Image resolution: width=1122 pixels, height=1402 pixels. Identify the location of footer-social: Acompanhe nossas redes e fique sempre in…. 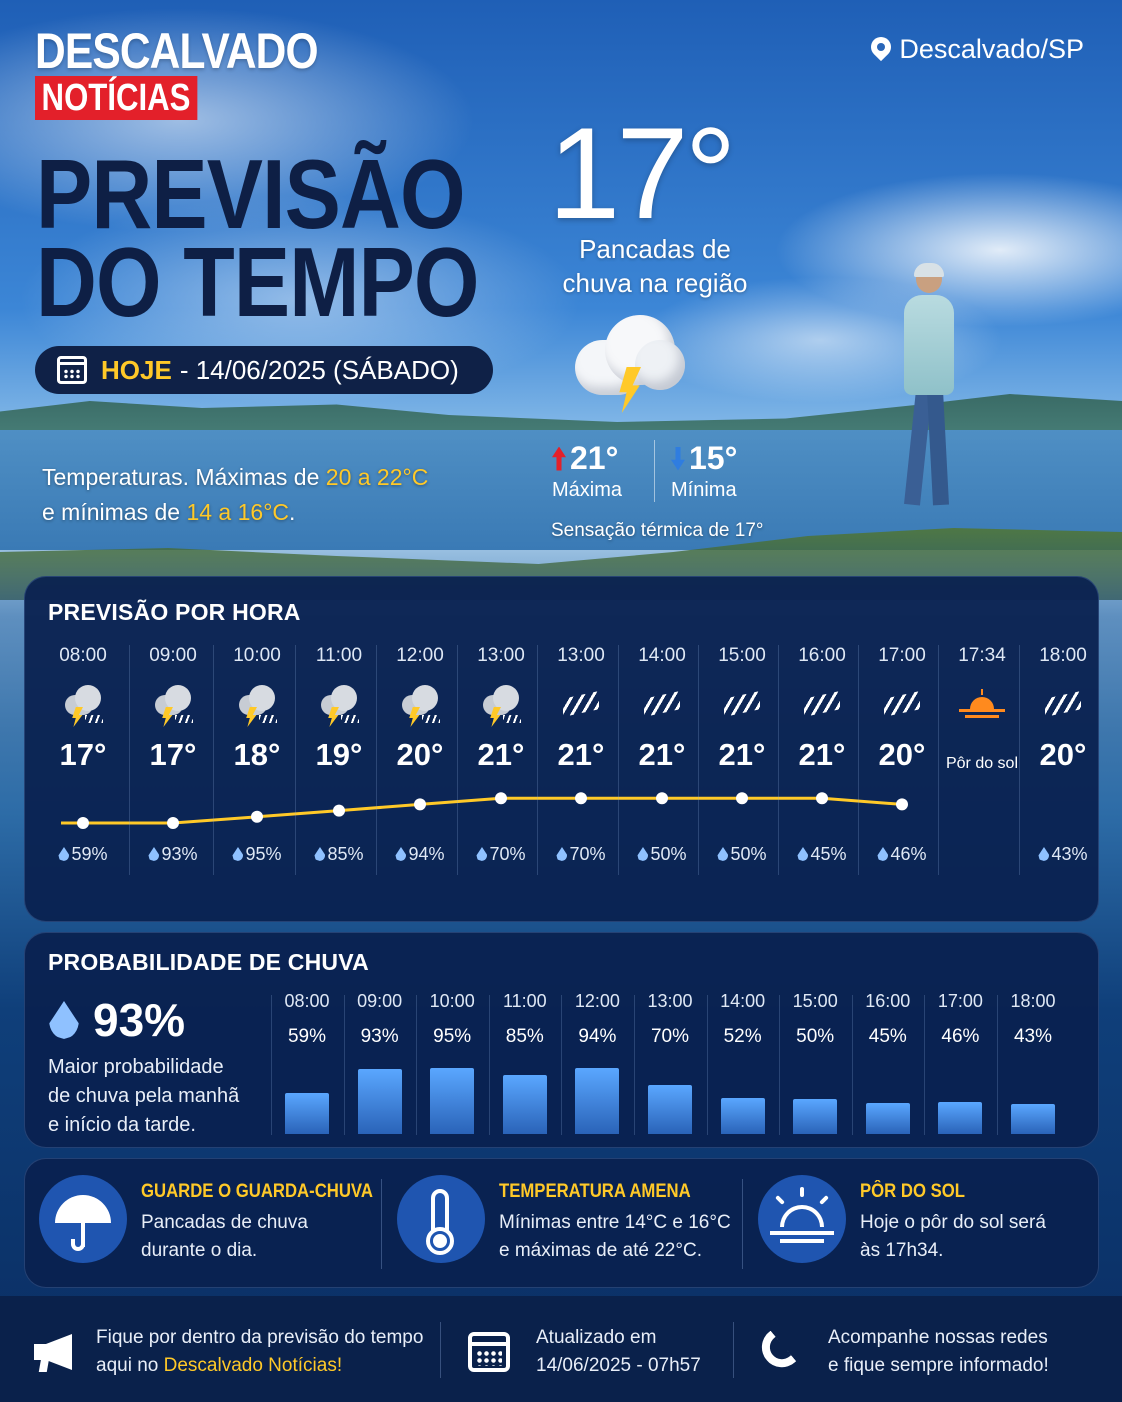
(901, 1352).